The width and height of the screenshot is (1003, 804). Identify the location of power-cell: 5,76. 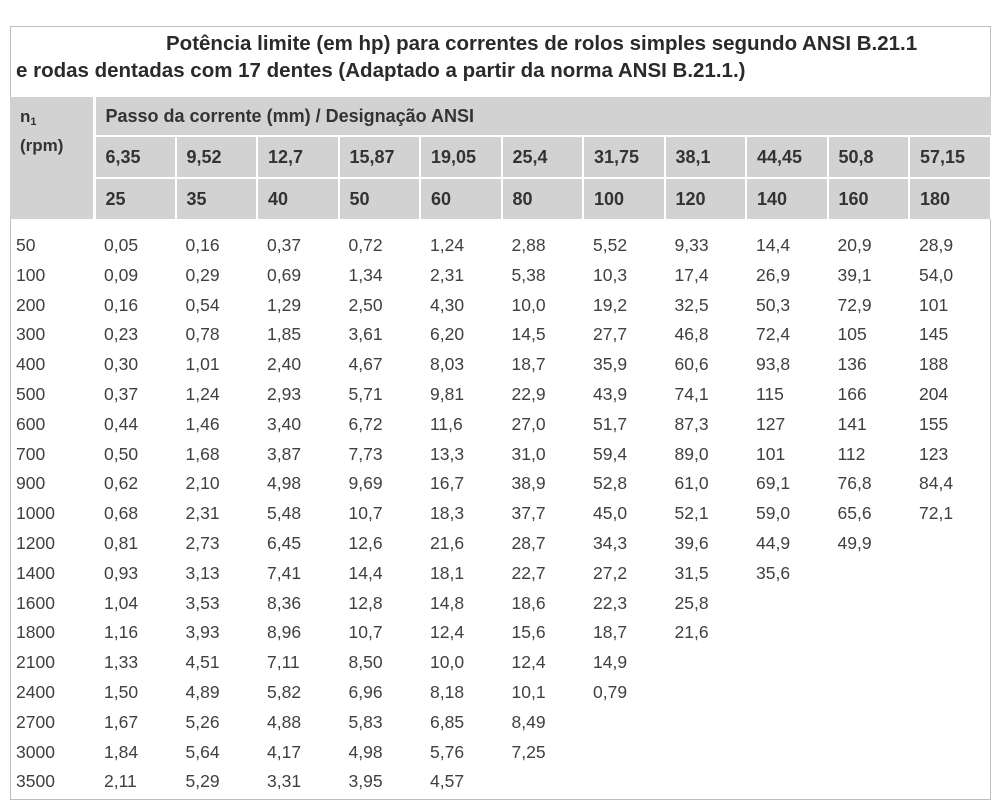
(447, 751).